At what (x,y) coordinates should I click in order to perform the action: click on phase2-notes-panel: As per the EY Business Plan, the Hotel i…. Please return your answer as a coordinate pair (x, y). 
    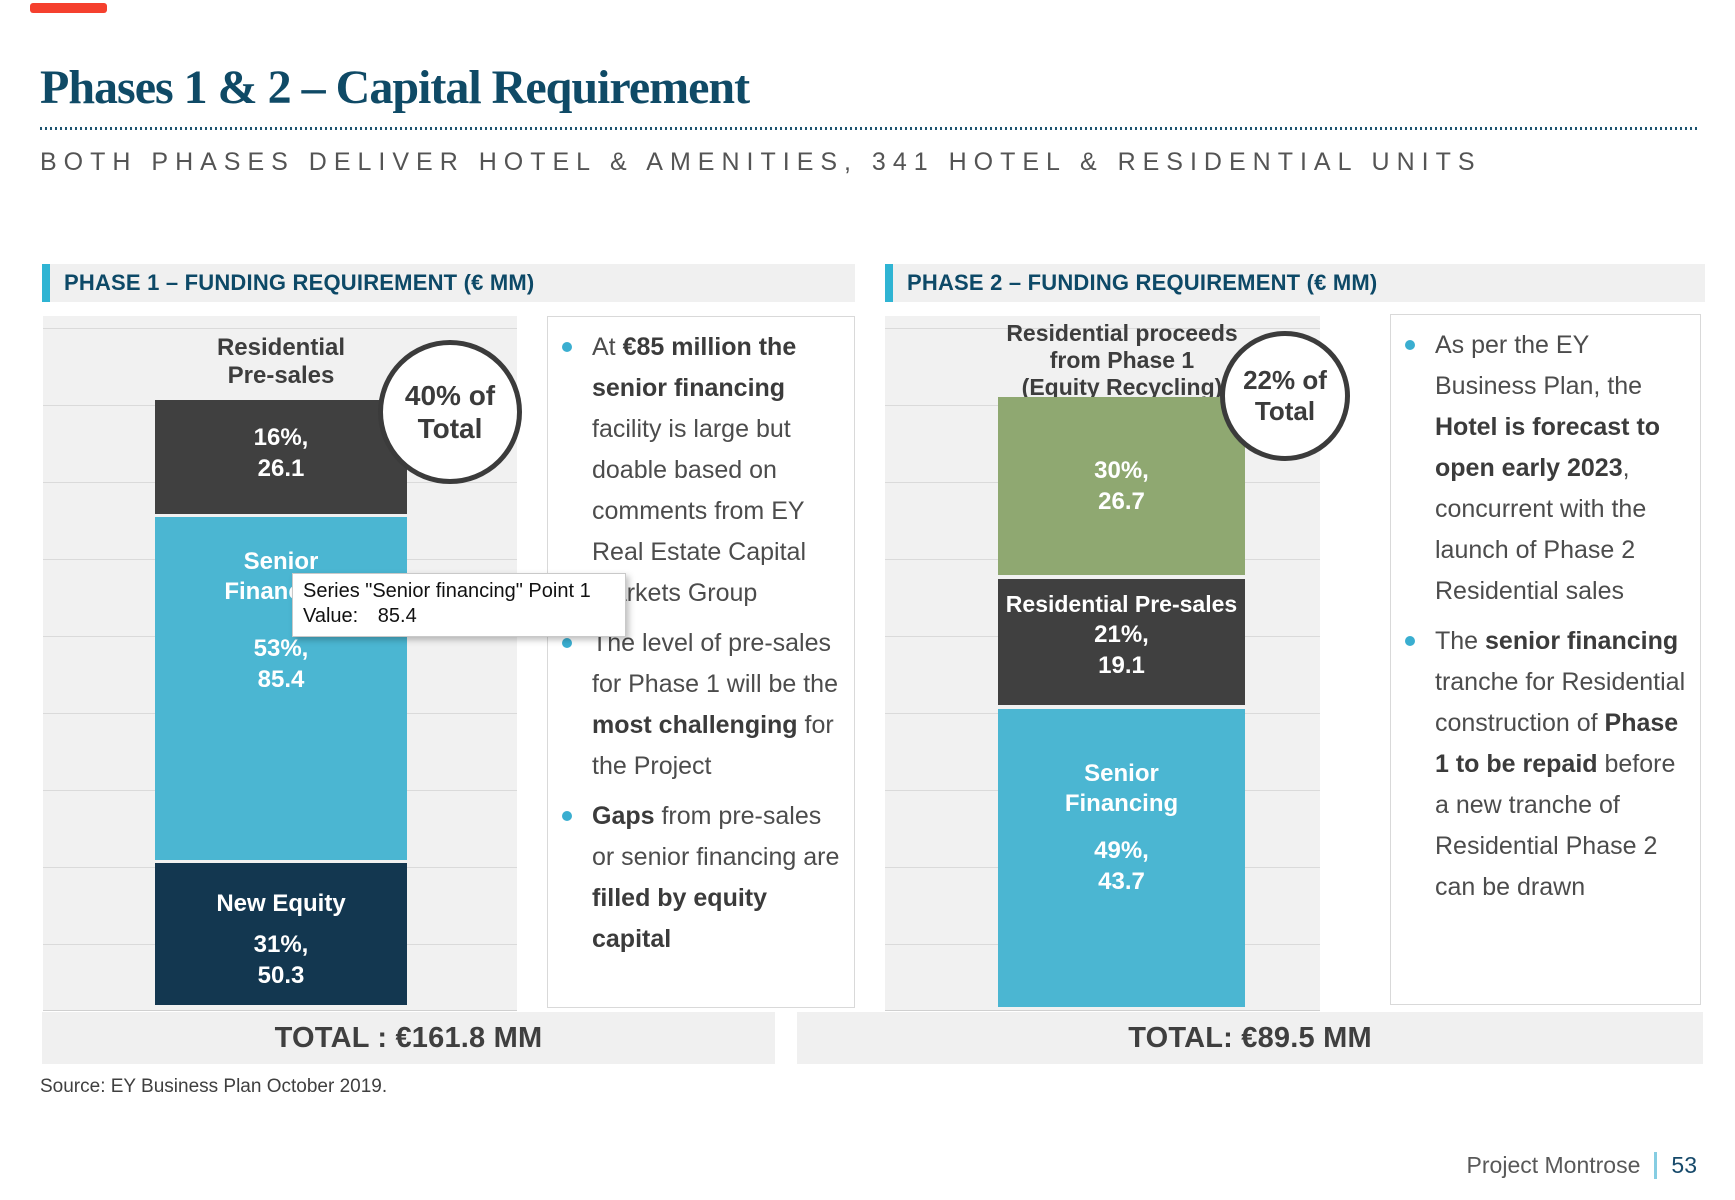
    Looking at the image, I should click on (1545, 659).